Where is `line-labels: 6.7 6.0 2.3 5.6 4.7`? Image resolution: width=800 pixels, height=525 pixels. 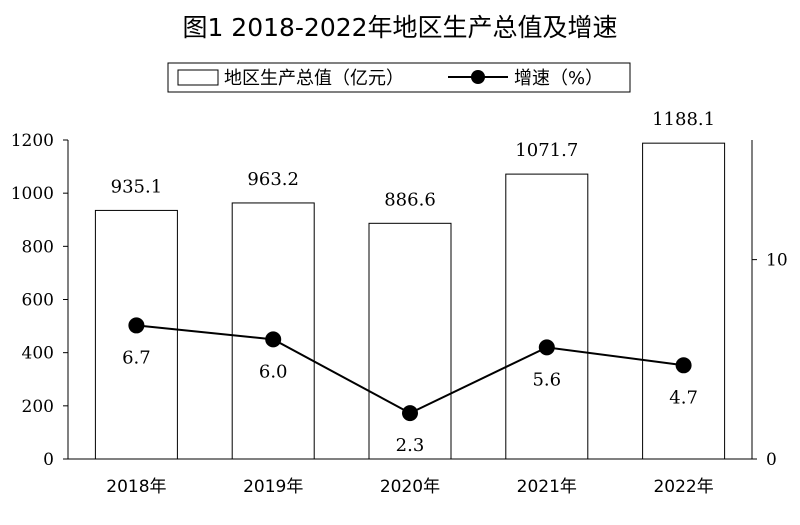 line-labels: 6.7 6.0 2.3 5.6 4.7 is located at coordinates (410, 401).